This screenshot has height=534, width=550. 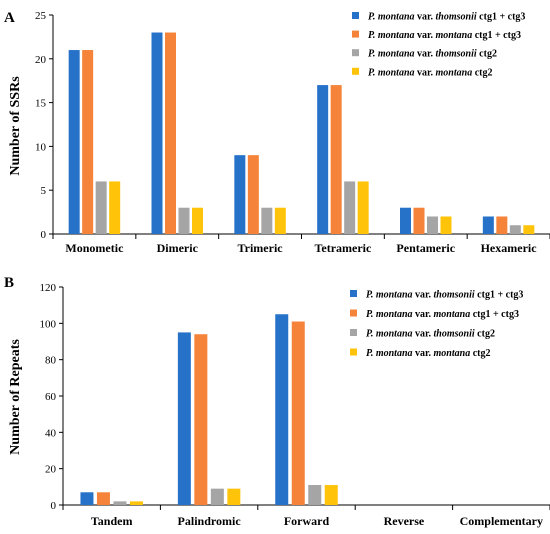 I want to click on y-tick-label: 80, so click(x=51, y=361).